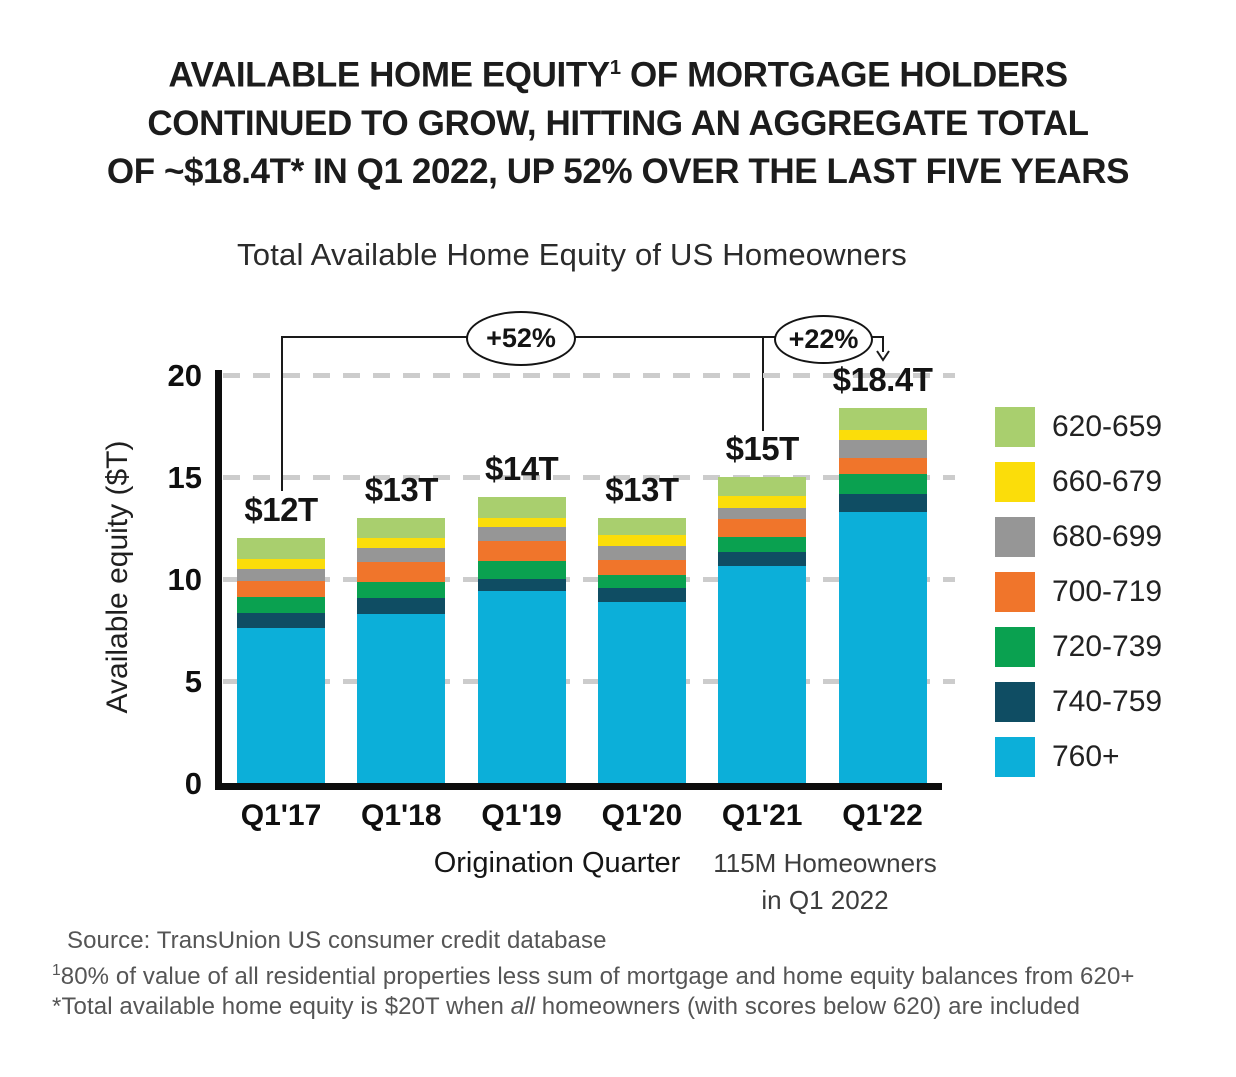 The height and width of the screenshot is (1077, 1236). Describe the element at coordinates (281, 815) in the screenshot. I see `x-tick-label-Q1'17: Q1'17` at that location.